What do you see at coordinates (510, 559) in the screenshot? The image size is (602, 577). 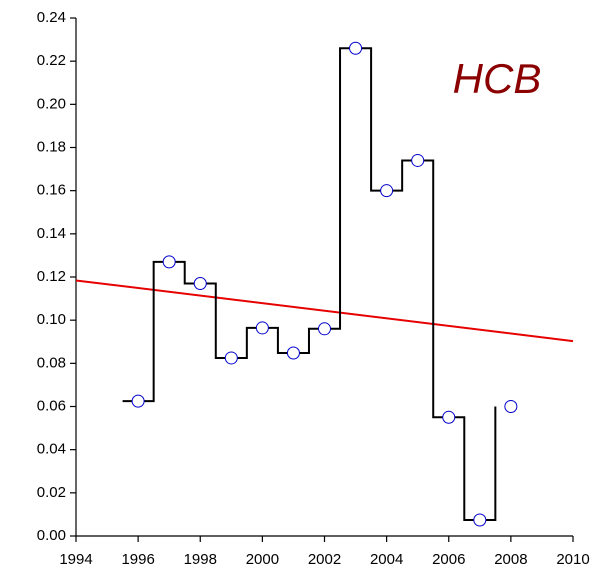 I see `x-tick-label: 2008` at bounding box center [510, 559].